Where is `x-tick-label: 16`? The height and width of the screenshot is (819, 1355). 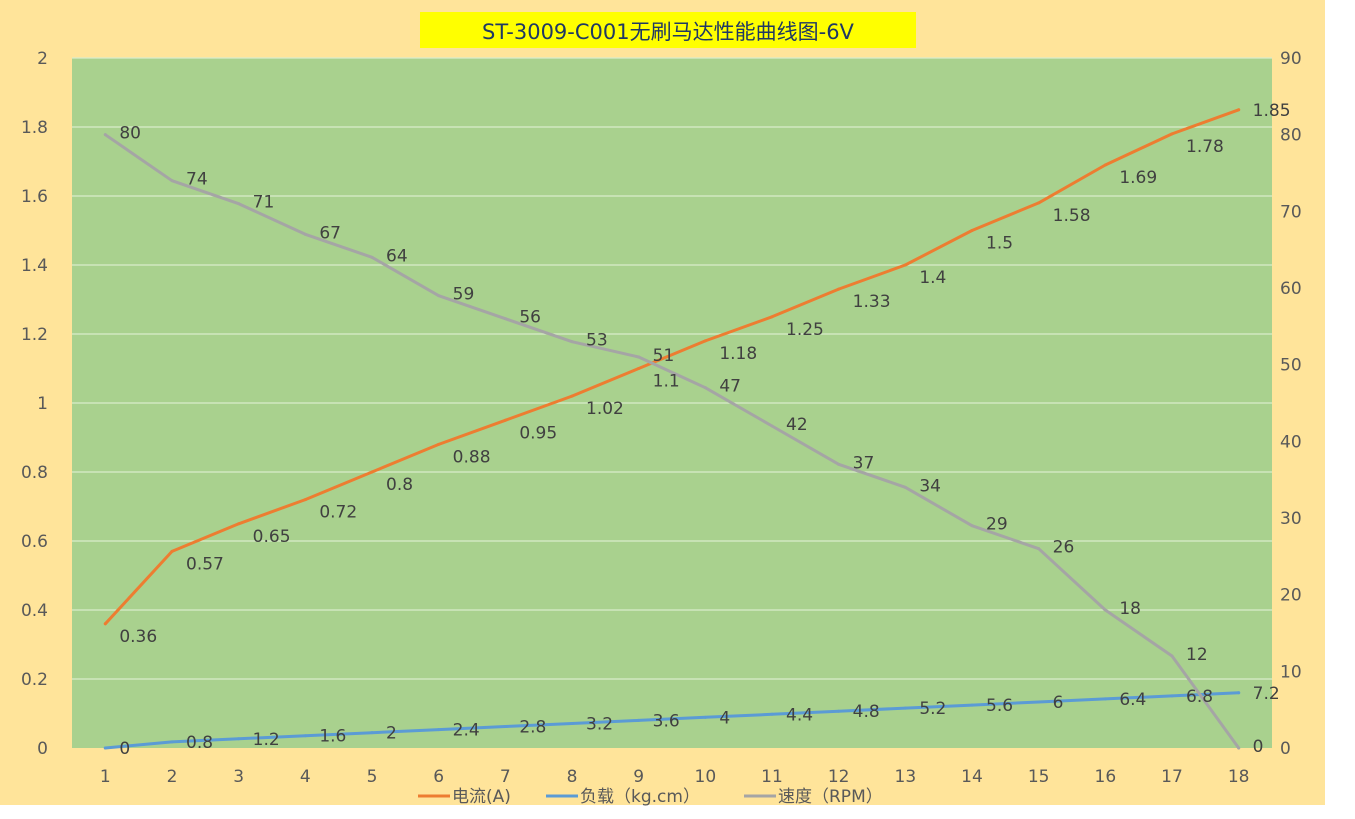
x-tick-label: 16 is located at coordinates (1106, 777).